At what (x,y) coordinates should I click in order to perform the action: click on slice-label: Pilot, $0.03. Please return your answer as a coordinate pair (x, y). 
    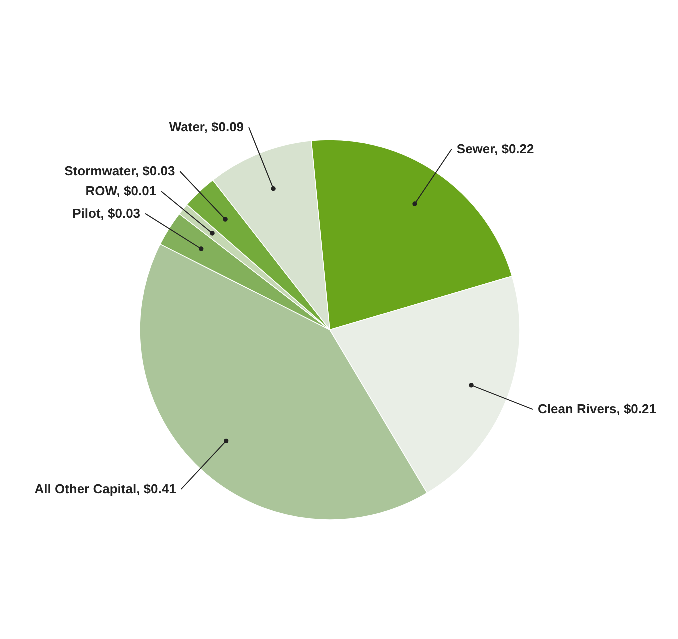
    Looking at the image, I should click on (106, 213).